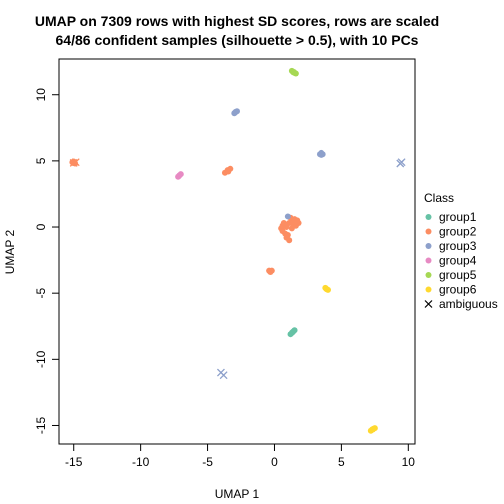 The image size is (504, 504). What do you see at coordinates (292, 332) in the screenshot?
I see `group1-point` at bounding box center [292, 332].